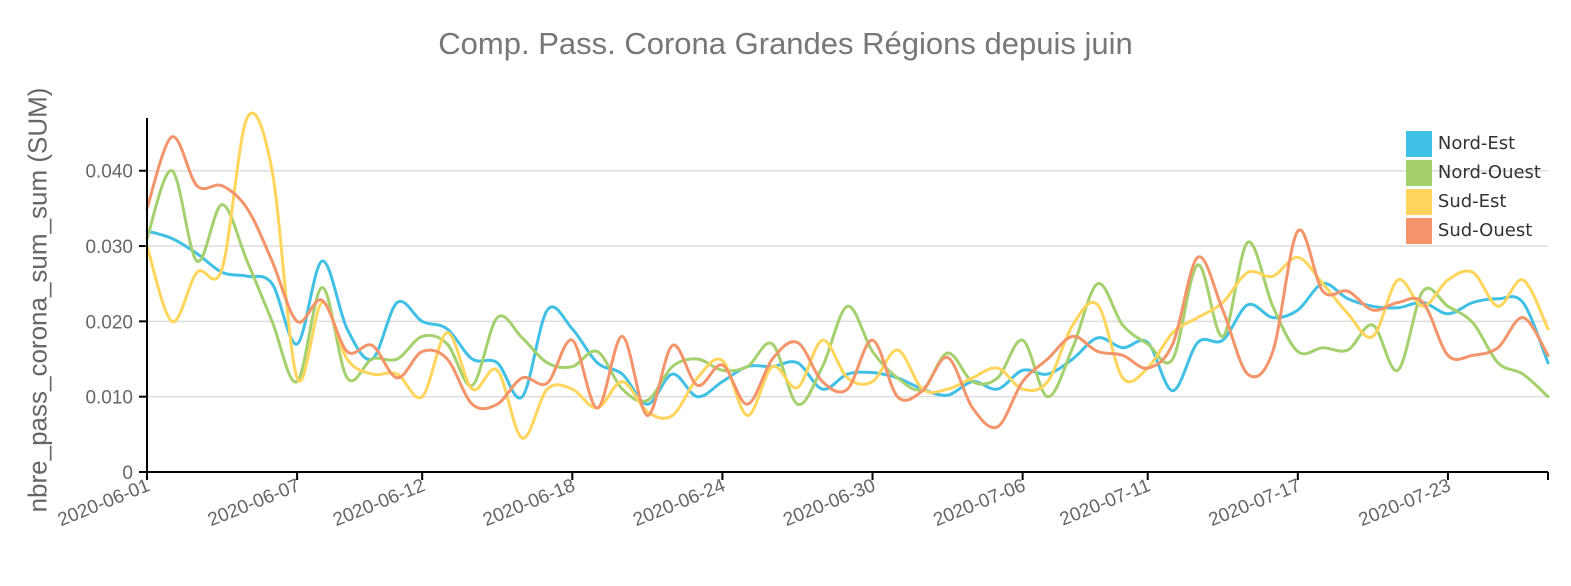 This screenshot has width=1571, height=586. Describe the element at coordinates (109, 247) in the screenshot. I see `y-tick-label: 0.030` at that location.